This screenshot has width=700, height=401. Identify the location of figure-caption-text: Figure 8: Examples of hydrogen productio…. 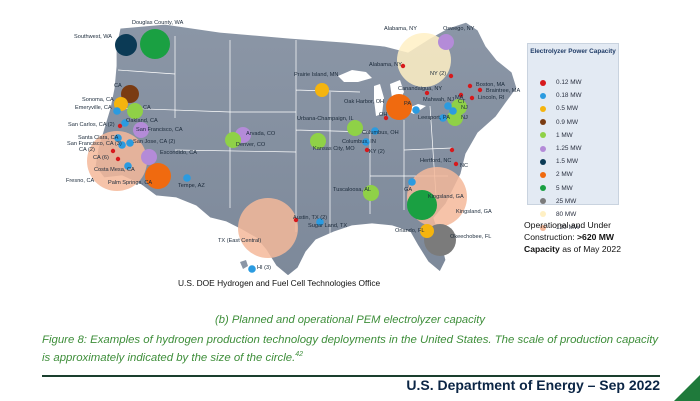
(350, 349).